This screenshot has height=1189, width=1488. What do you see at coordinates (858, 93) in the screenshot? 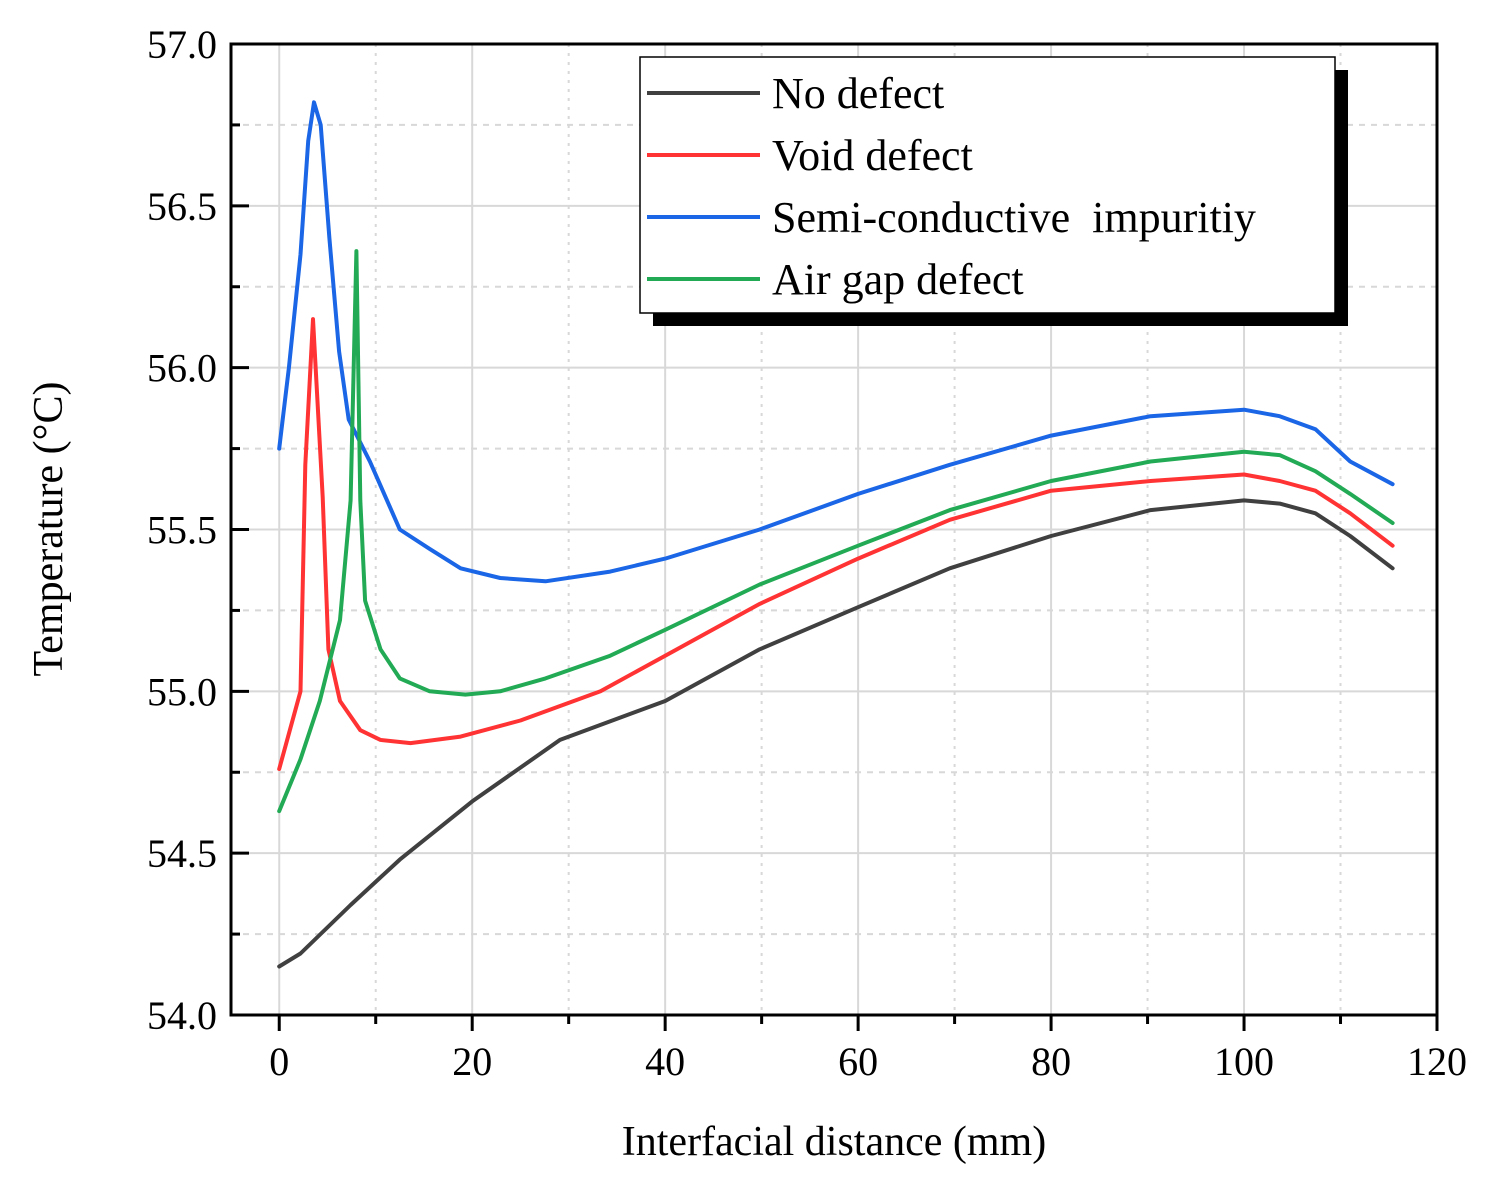
I see `legend-label: No defect` at bounding box center [858, 93].